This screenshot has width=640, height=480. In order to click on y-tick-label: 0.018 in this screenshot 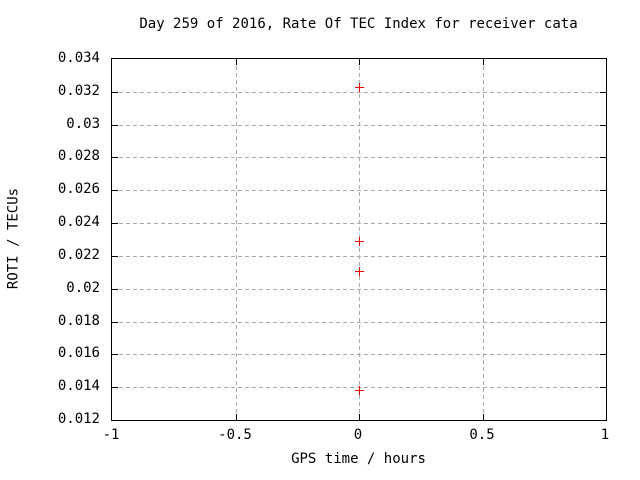, I will do `click(78, 321)`.